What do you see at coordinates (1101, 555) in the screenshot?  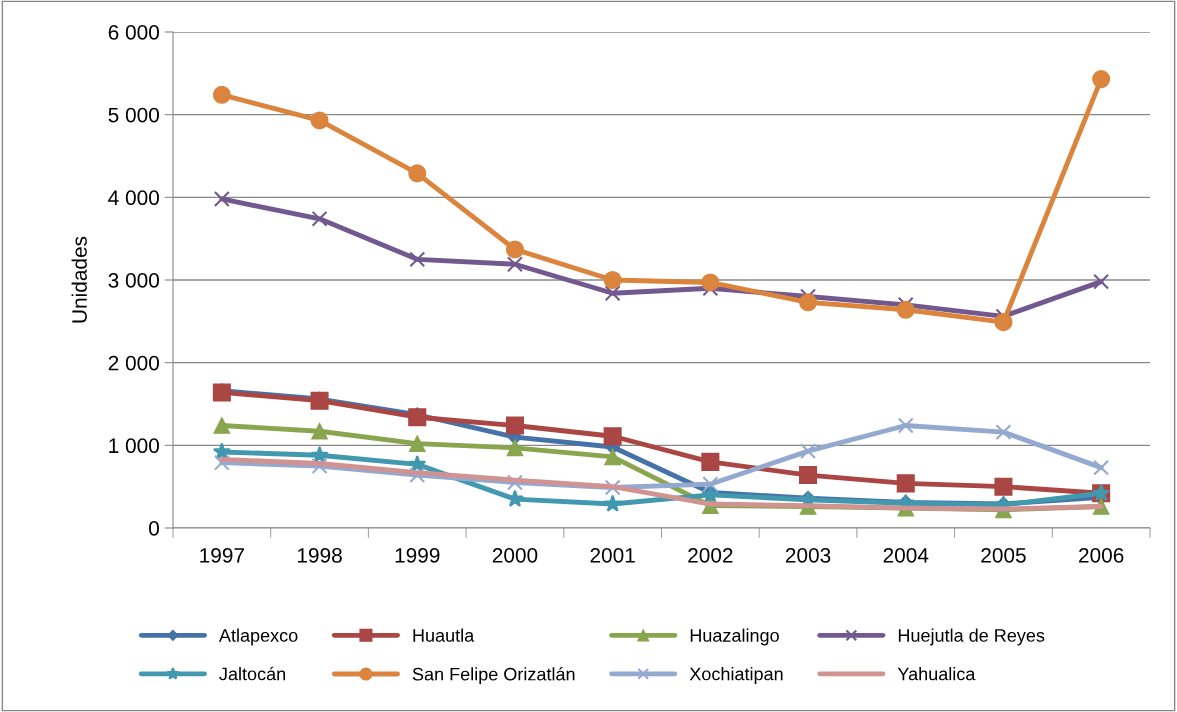 I see `x-tick-label: 2006` at bounding box center [1101, 555].